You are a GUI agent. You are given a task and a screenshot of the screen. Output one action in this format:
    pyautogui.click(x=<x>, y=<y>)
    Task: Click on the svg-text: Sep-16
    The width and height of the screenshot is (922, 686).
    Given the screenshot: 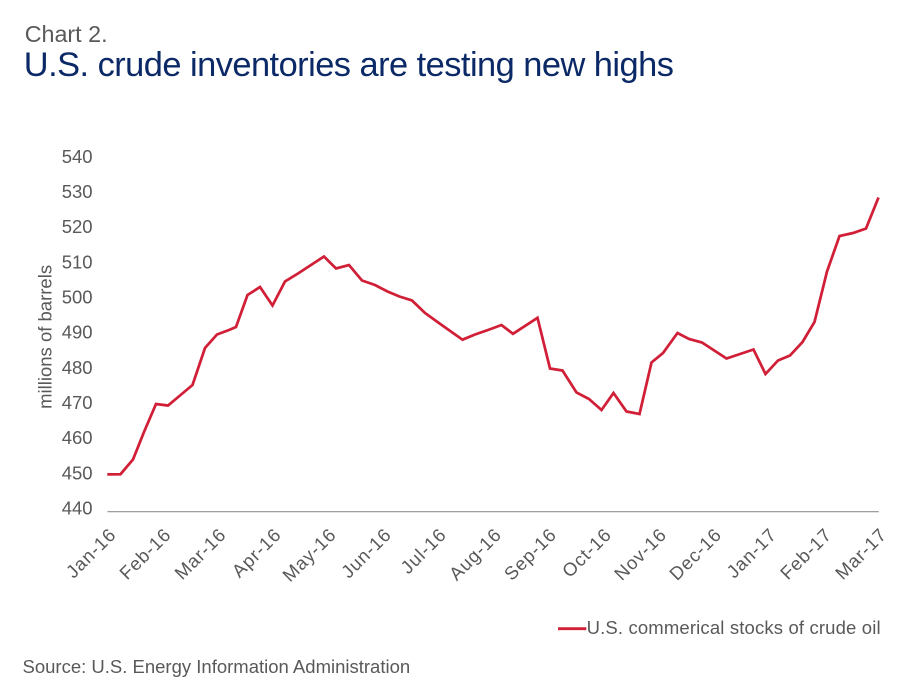 What is the action you would take?
    pyautogui.click(x=530, y=554)
    